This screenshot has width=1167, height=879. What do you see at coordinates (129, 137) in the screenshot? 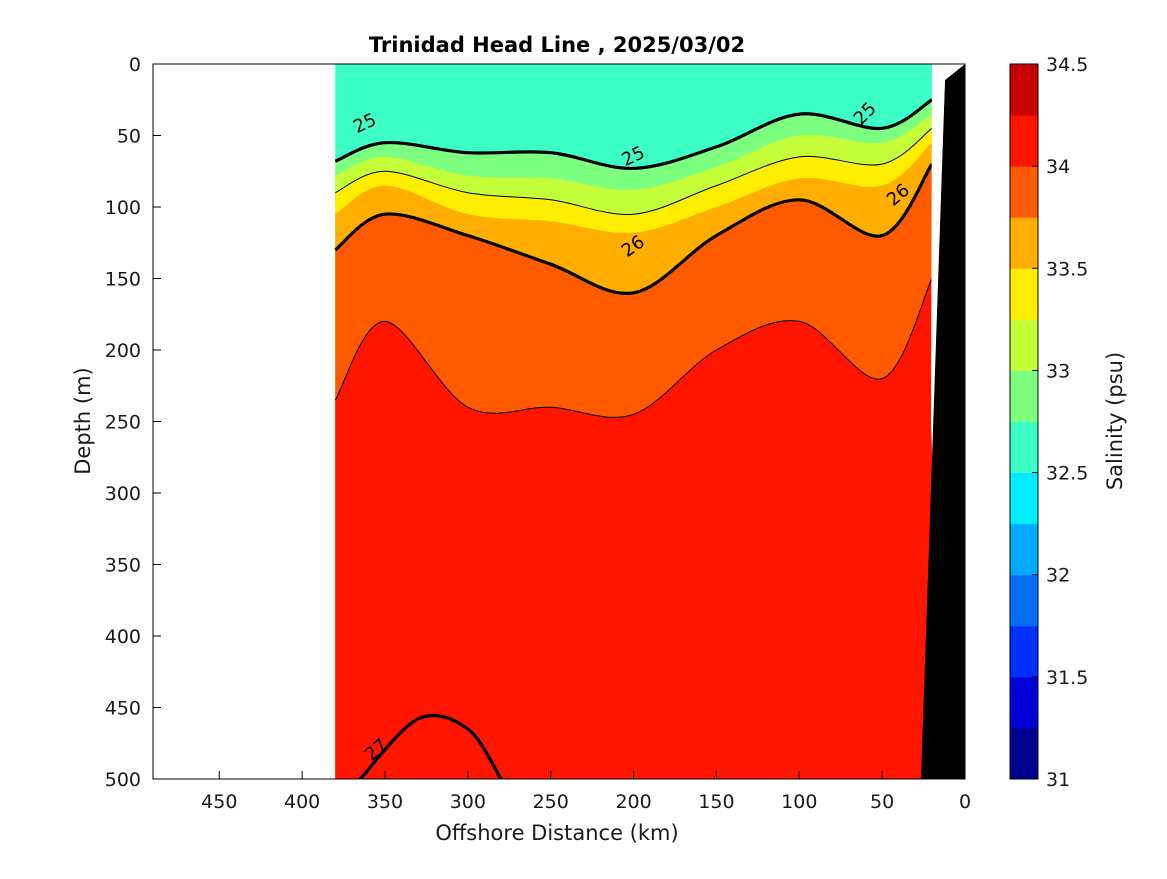
I see `y-tick-label: 50` at bounding box center [129, 137].